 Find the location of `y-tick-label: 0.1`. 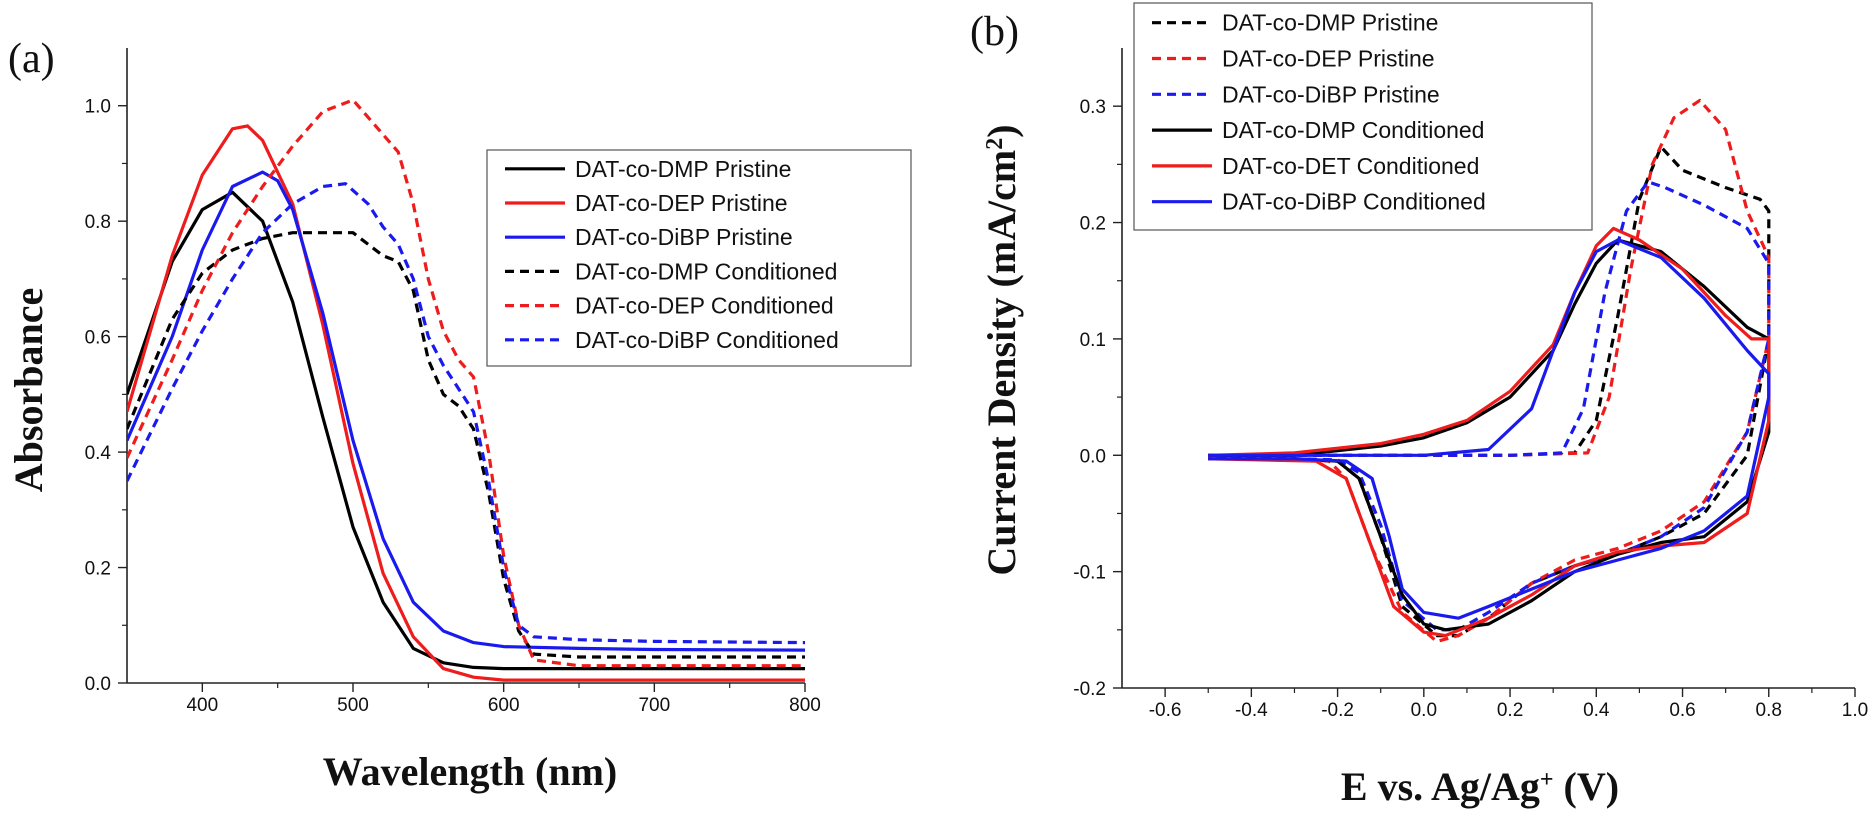

y-tick-label: 0.1 is located at coordinates (1093, 340).